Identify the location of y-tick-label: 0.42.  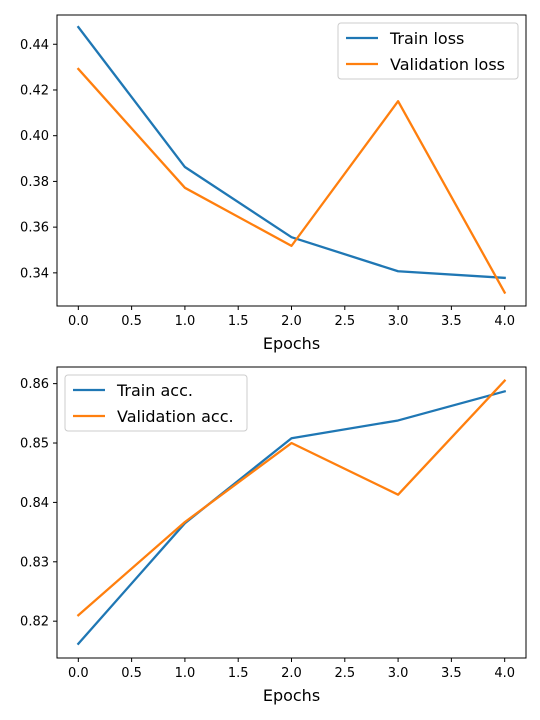
(34, 90).